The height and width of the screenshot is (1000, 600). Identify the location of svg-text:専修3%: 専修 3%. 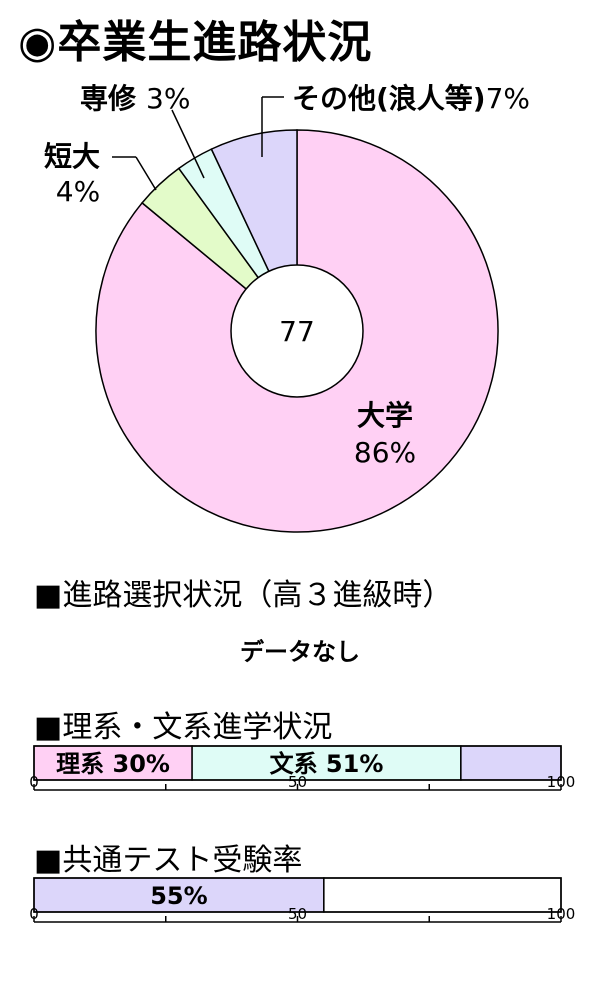
(135, 98).